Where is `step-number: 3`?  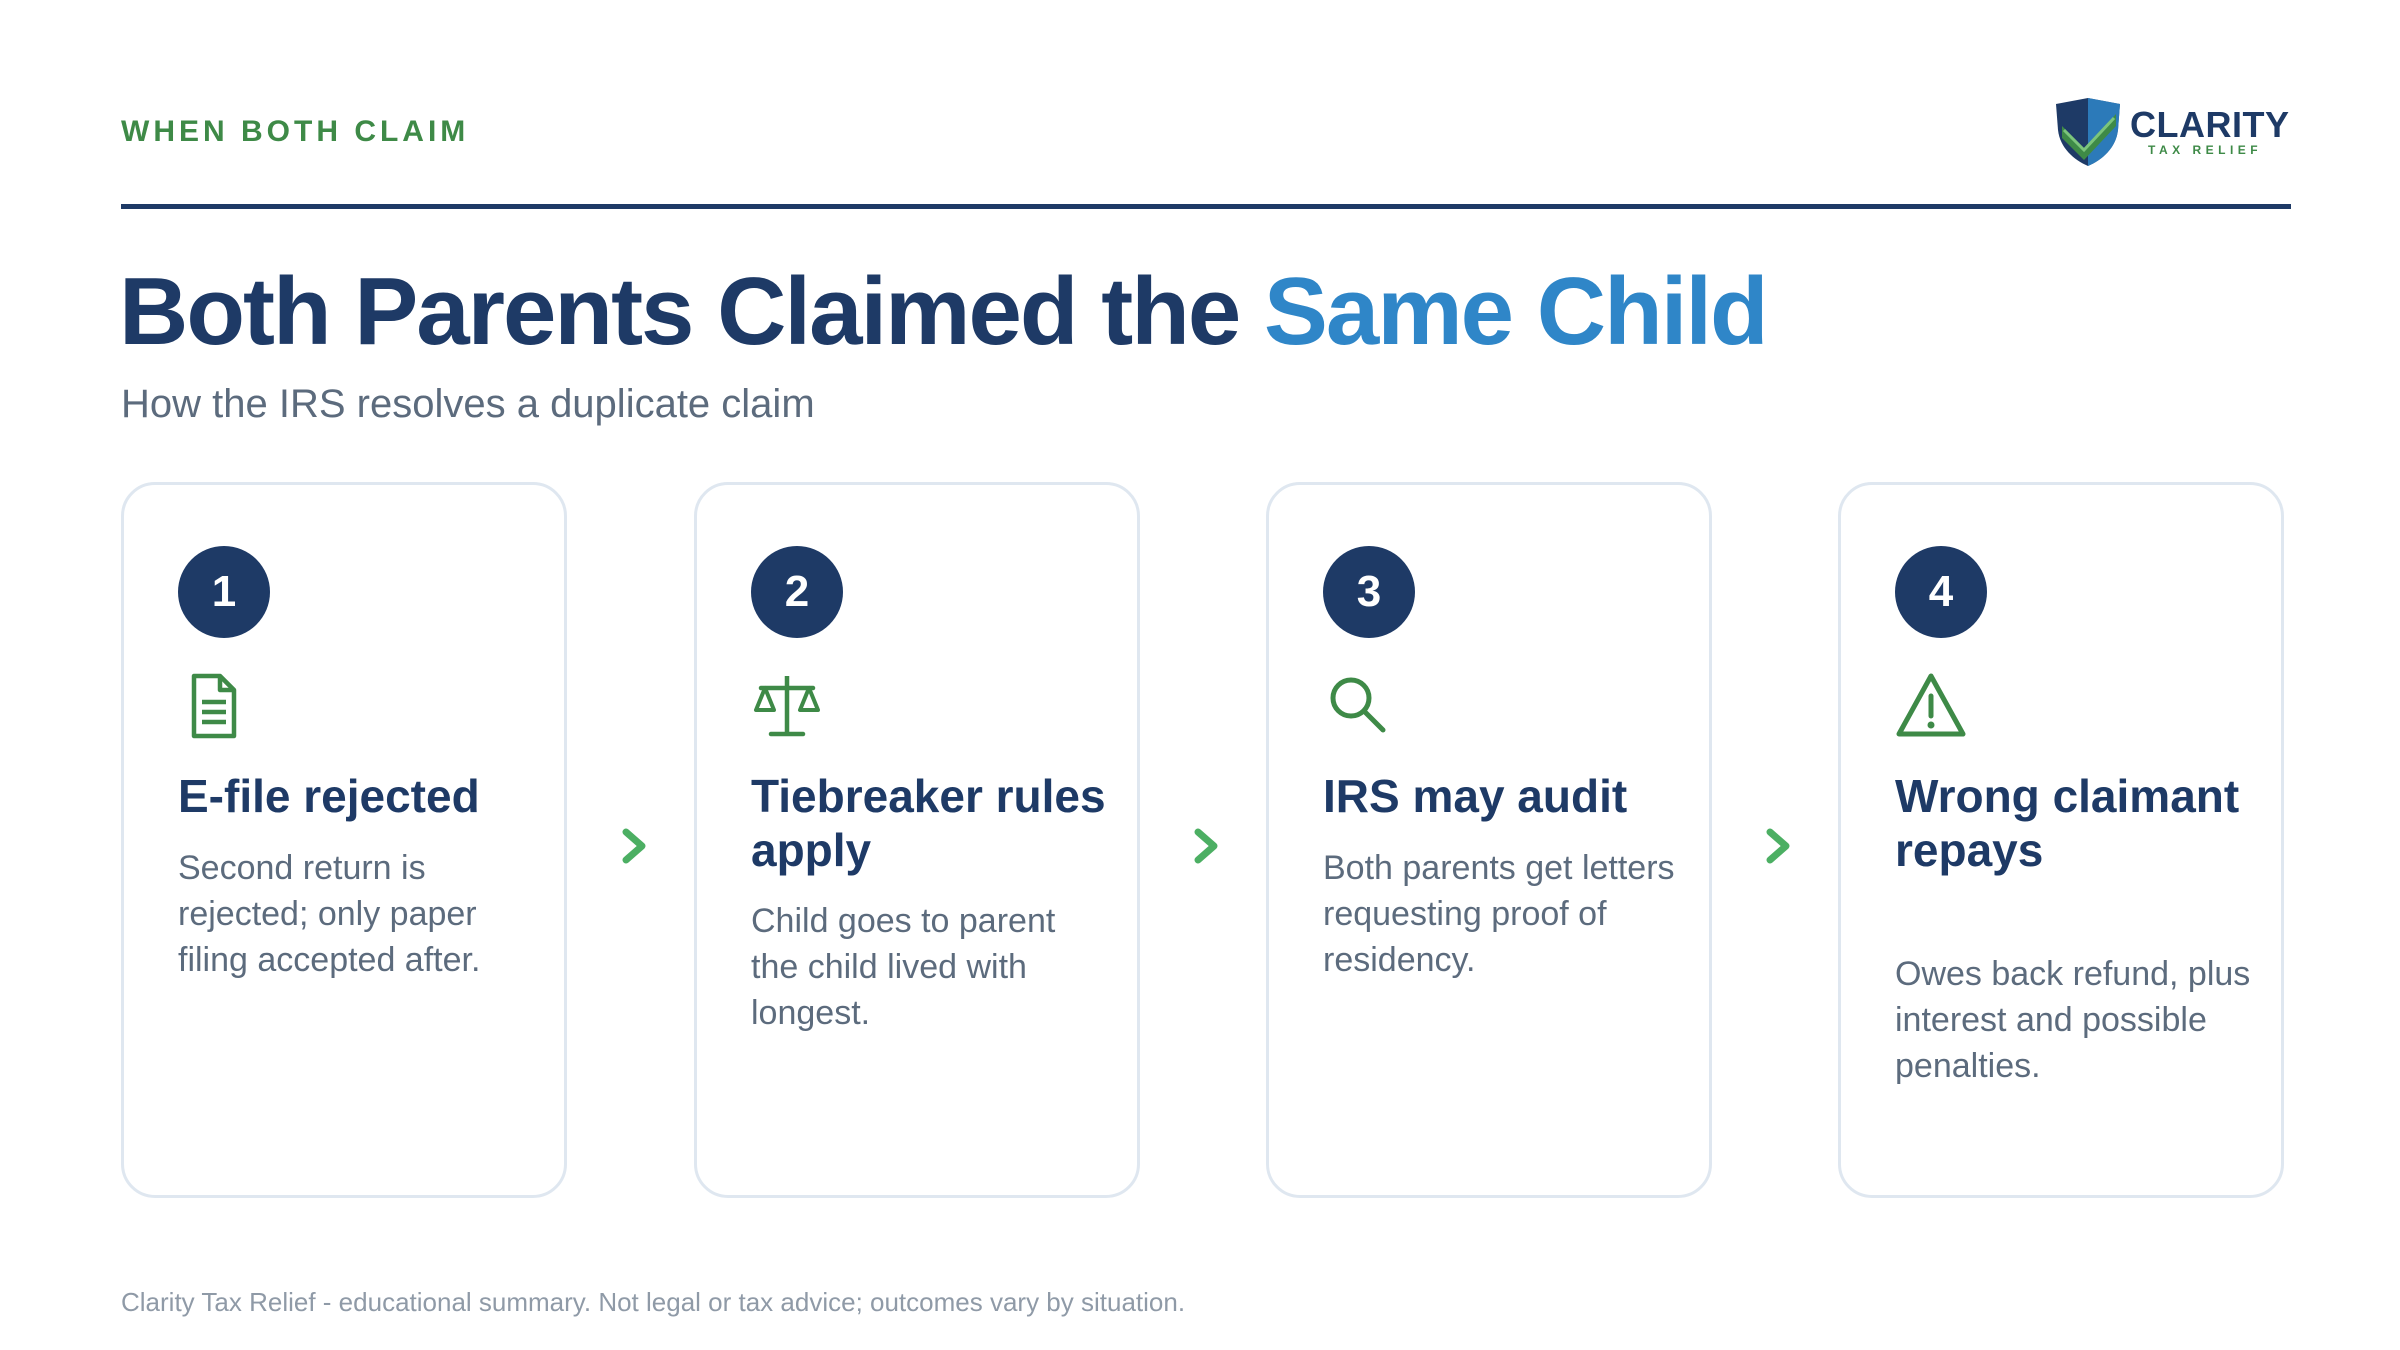
step-number: 3 is located at coordinates (1369, 592).